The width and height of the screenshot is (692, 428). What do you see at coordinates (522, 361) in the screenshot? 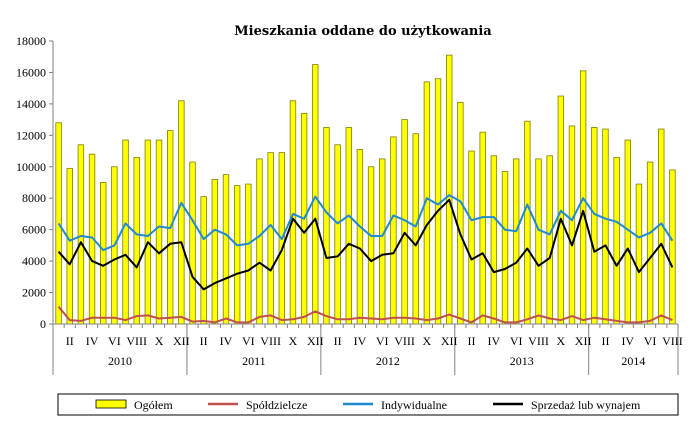
I see `x-year-label: 2013` at bounding box center [522, 361].